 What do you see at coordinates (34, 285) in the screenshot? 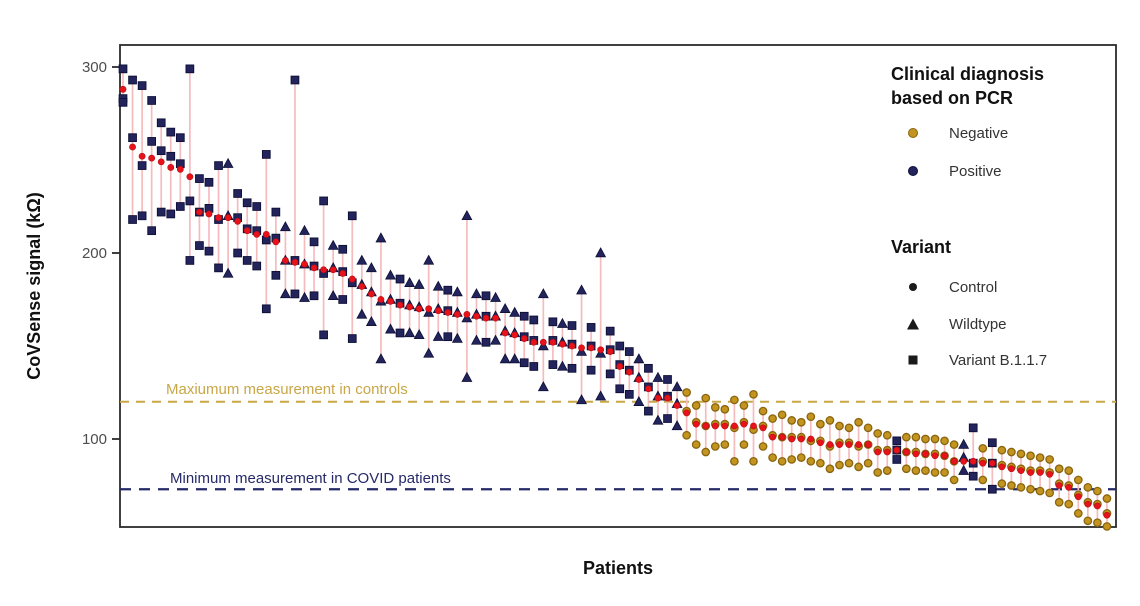
I see `y-axis-title: CoVSense signal (kΩ)` at bounding box center [34, 285].